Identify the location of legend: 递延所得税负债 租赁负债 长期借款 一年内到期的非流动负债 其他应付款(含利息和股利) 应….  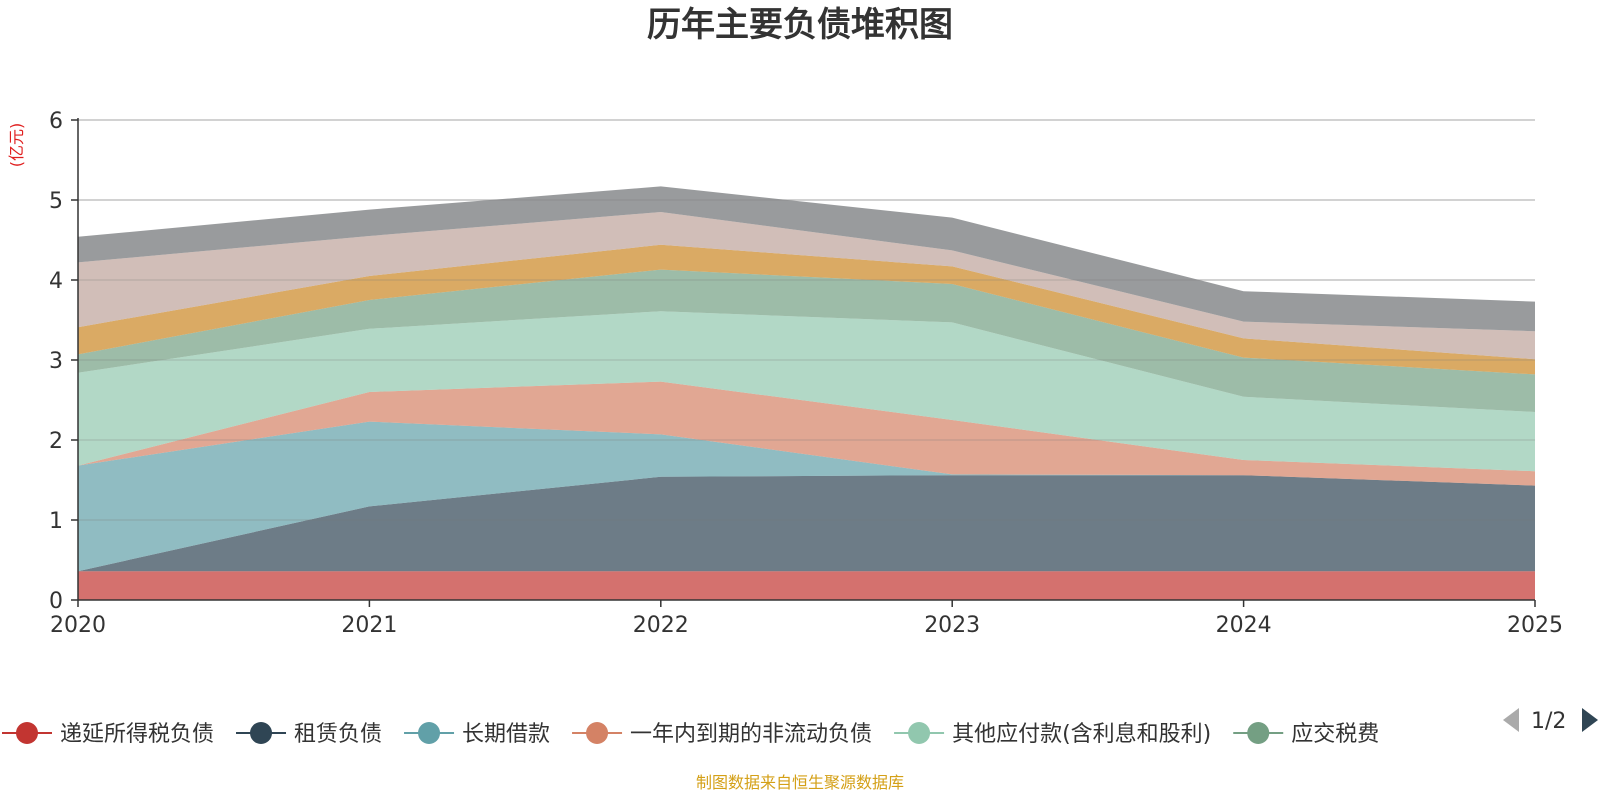
(690, 734).